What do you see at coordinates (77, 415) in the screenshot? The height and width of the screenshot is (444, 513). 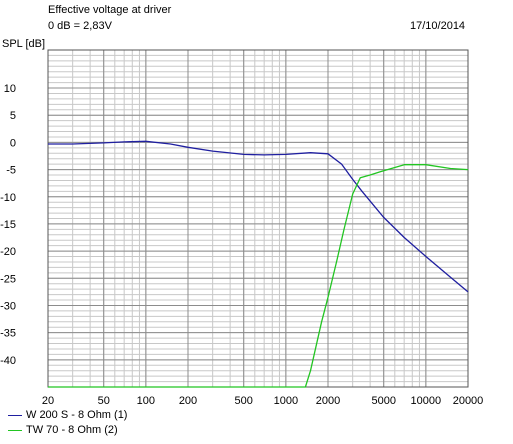 I see `legend-label-1: W 200 S - 8 Ohm (1)` at bounding box center [77, 415].